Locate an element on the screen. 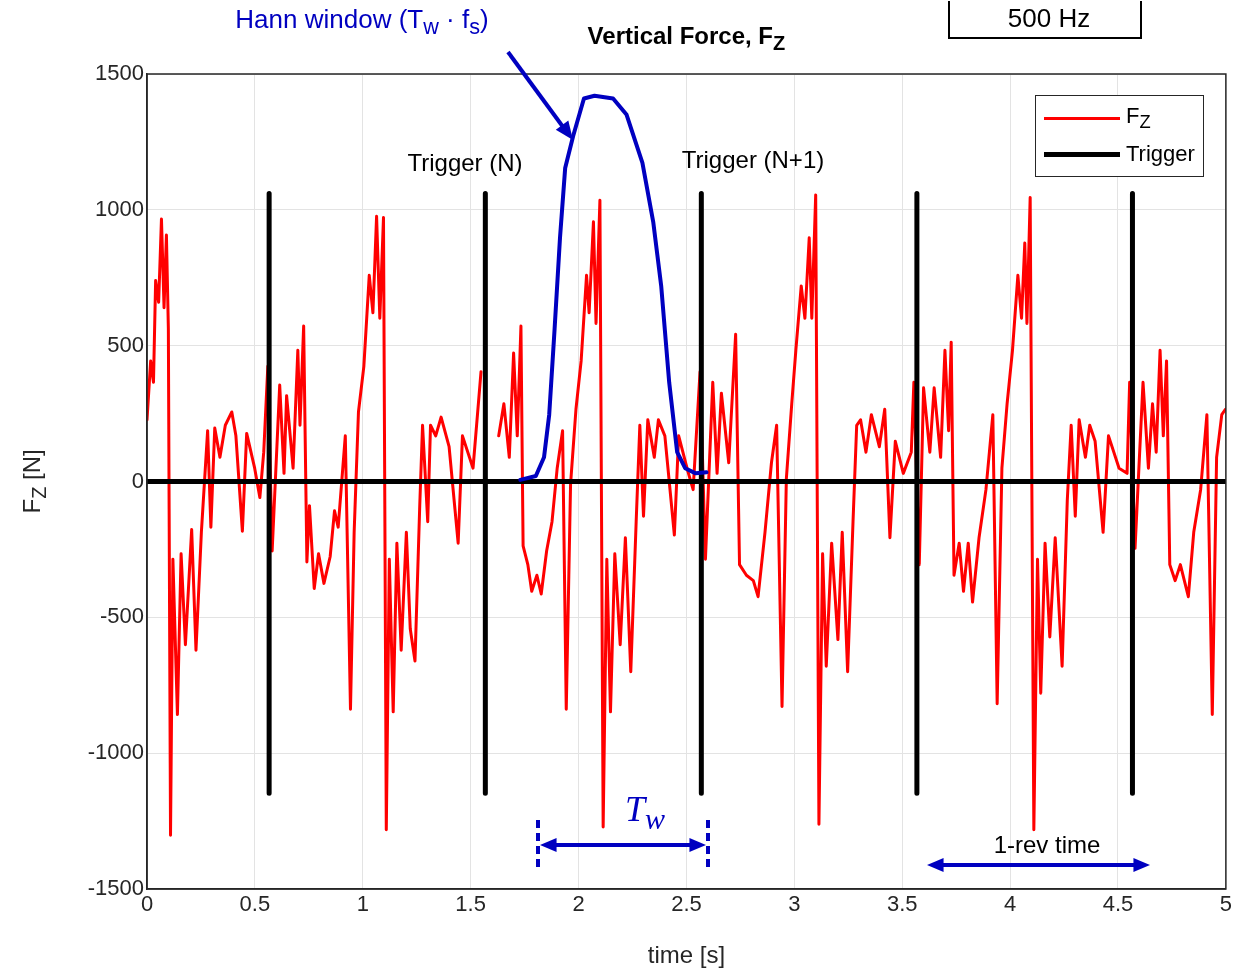  legend-label: Trigger is located at coordinates (1160, 154).